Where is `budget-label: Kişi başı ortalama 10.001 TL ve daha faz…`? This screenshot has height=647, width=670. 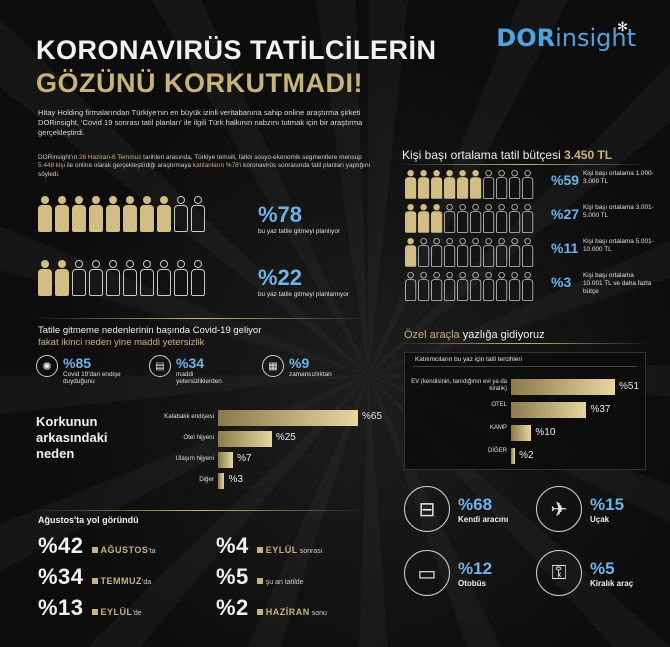
budget-label: Kişi başı ortalama 10.001 TL ve daha faz… is located at coordinates (617, 283).